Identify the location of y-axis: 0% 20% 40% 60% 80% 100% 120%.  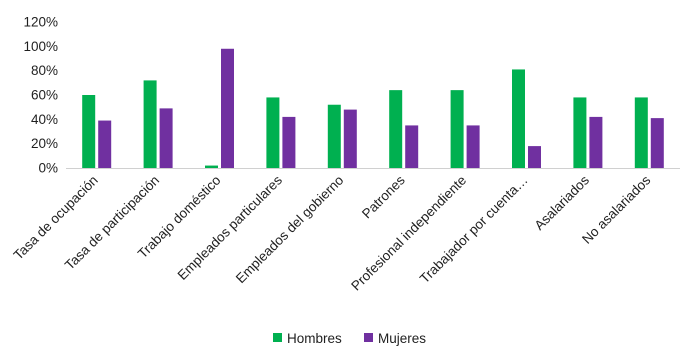
(40, 95).